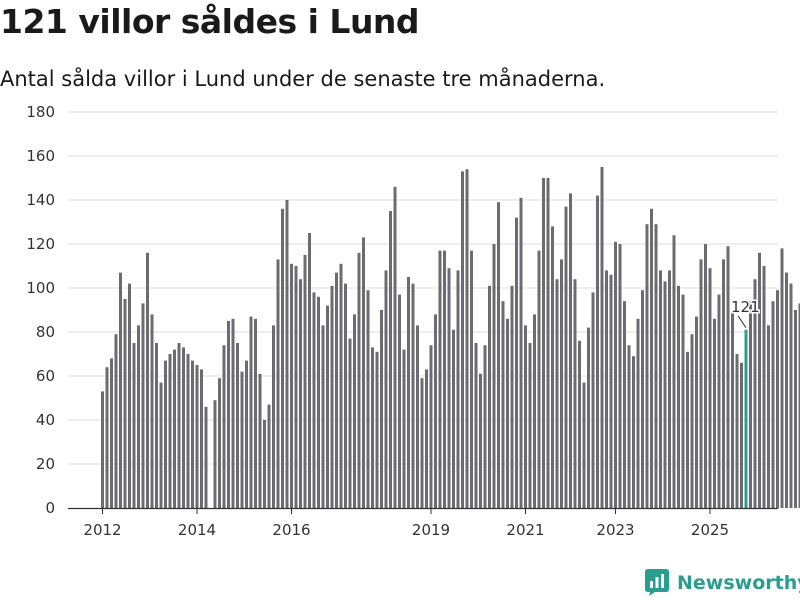 The height and width of the screenshot is (600, 800). What do you see at coordinates (197, 530) in the screenshot?
I see `x-tick-label: 2014` at bounding box center [197, 530].